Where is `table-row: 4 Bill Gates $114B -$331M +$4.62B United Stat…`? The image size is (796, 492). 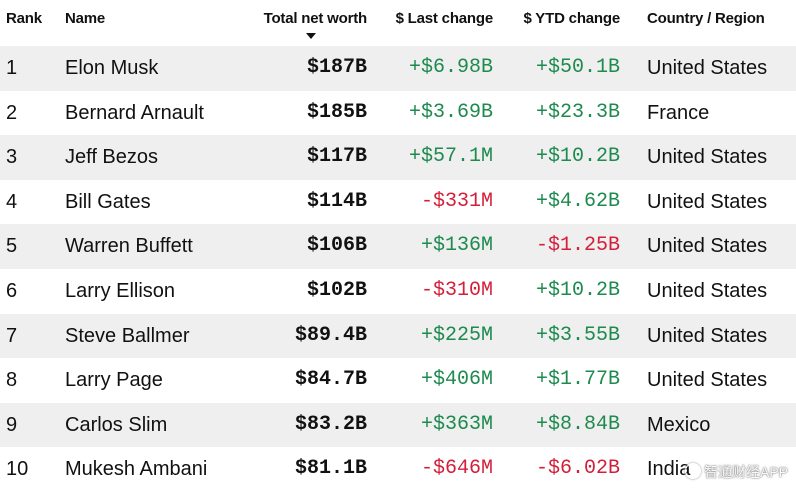
table-row: 4 Bill Gates $114B -$331M +$4.62B United Stat… is located at coordinates (398, 202).